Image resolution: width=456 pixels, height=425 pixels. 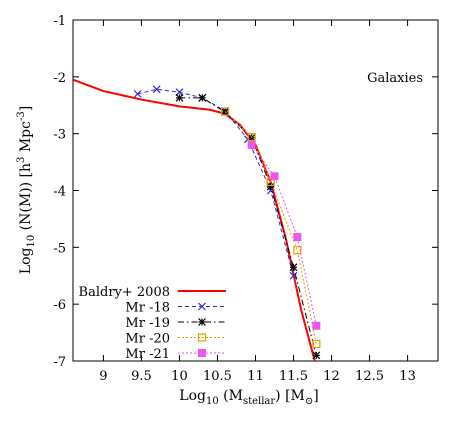 What do you see at coordinates (217, 376) in the screenshot?
I see `x-tick-label: 10.5` at bounding box center [217, 376].